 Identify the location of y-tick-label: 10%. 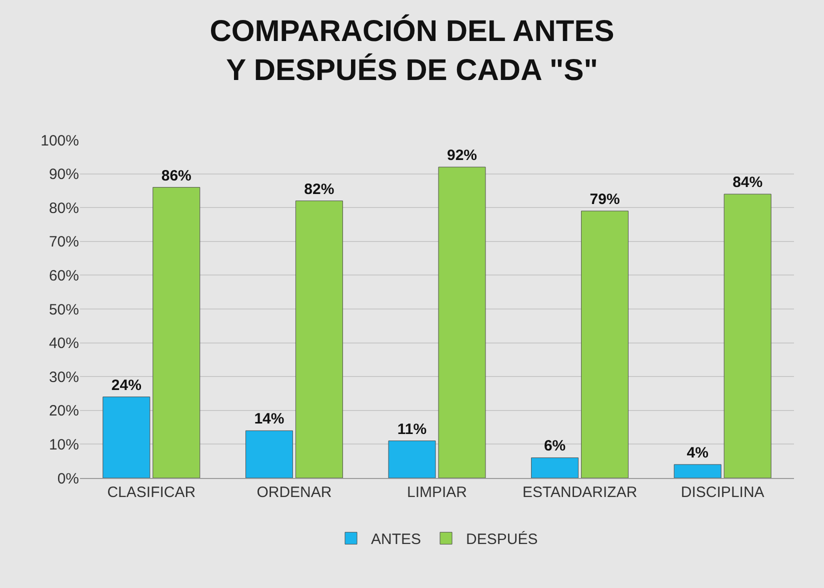
(63, 445).